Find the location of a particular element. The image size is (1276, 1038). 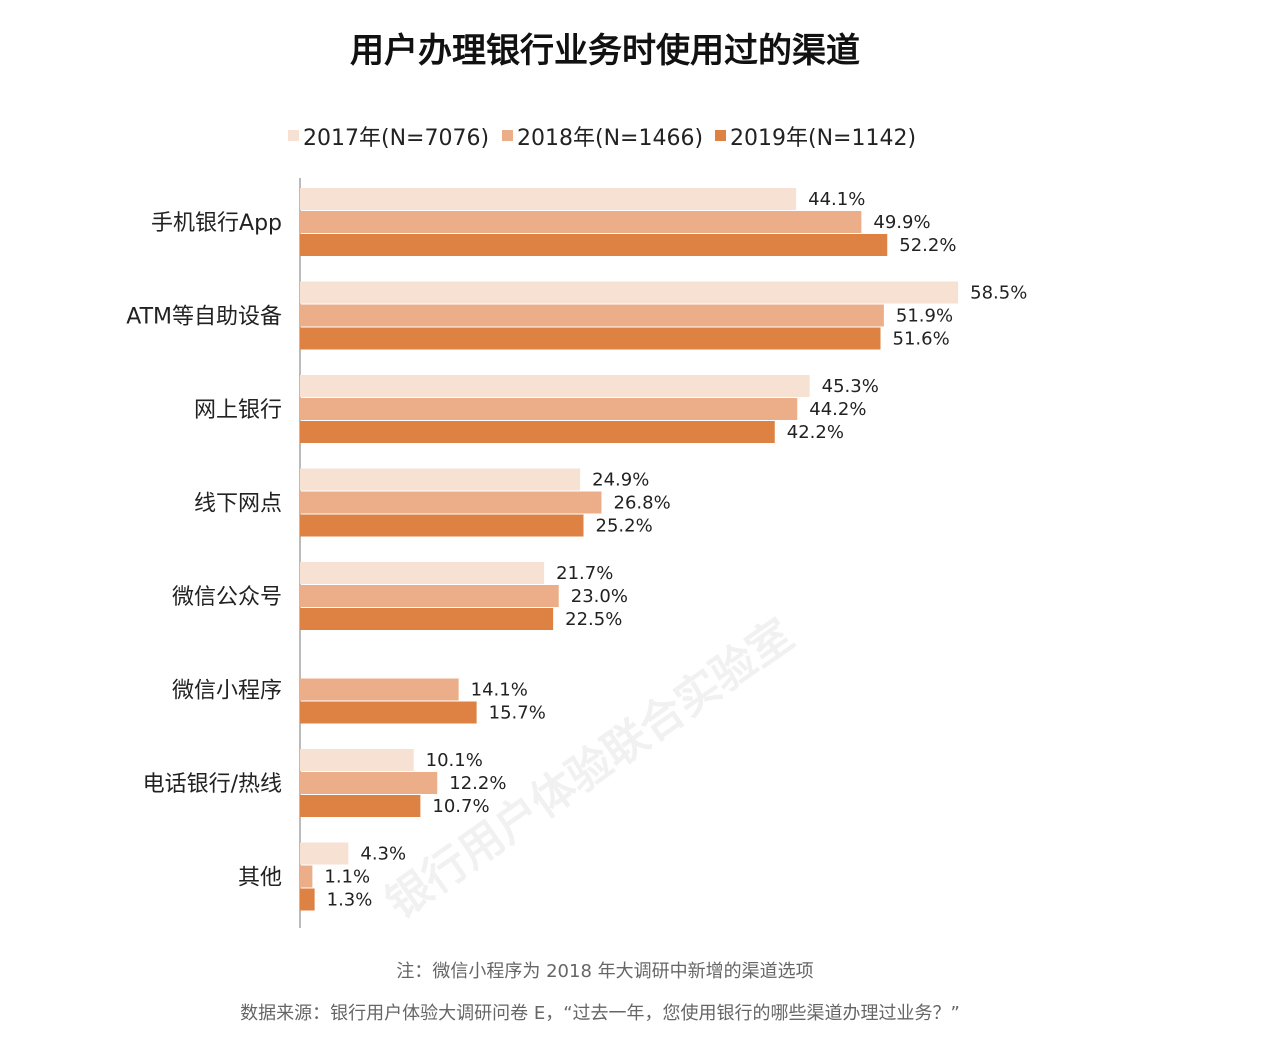

legend-label: 2019年(N=1142) is located at coordinates (823, 138).